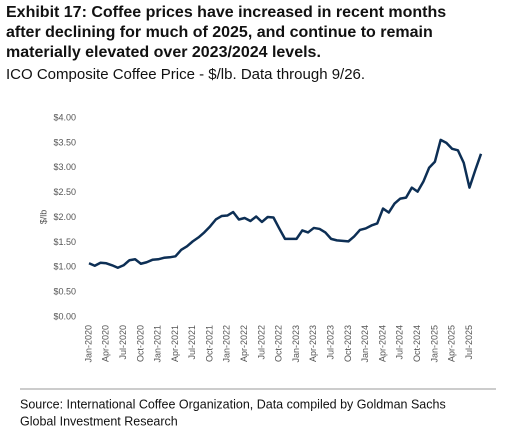  Describe the element at coordinates (434, 344) in the screenshot. I see `x-tick-label: Jan-2025` at that location.